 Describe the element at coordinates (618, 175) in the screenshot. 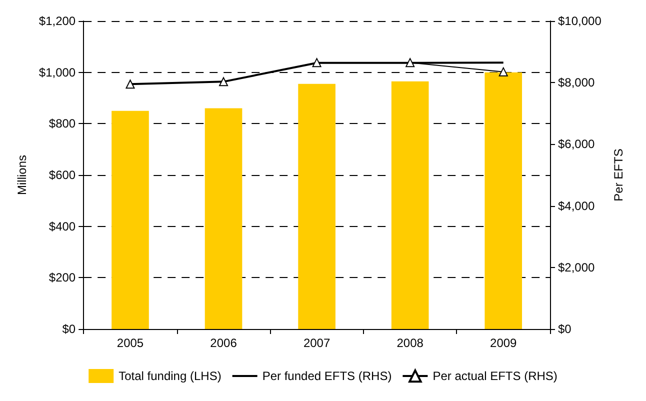

I see `y2-axis-title: Per EFTS` at that location.